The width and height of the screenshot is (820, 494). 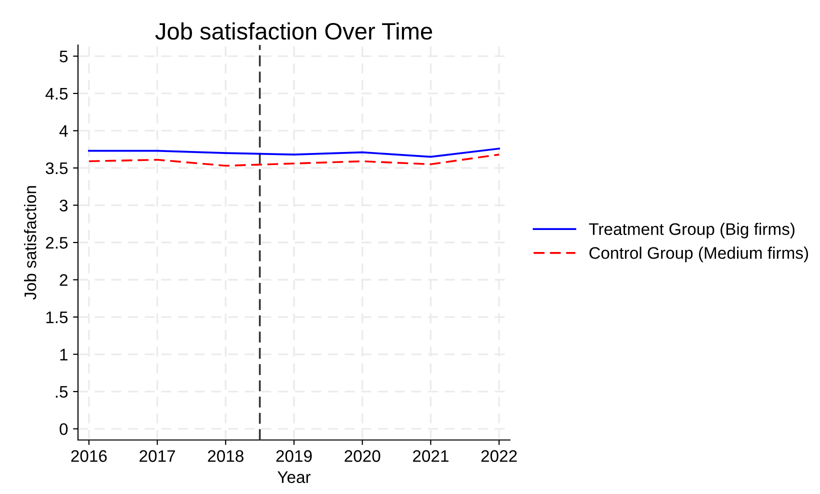 I want to click on y-tick-label: 4, so click(x=63, y=131).